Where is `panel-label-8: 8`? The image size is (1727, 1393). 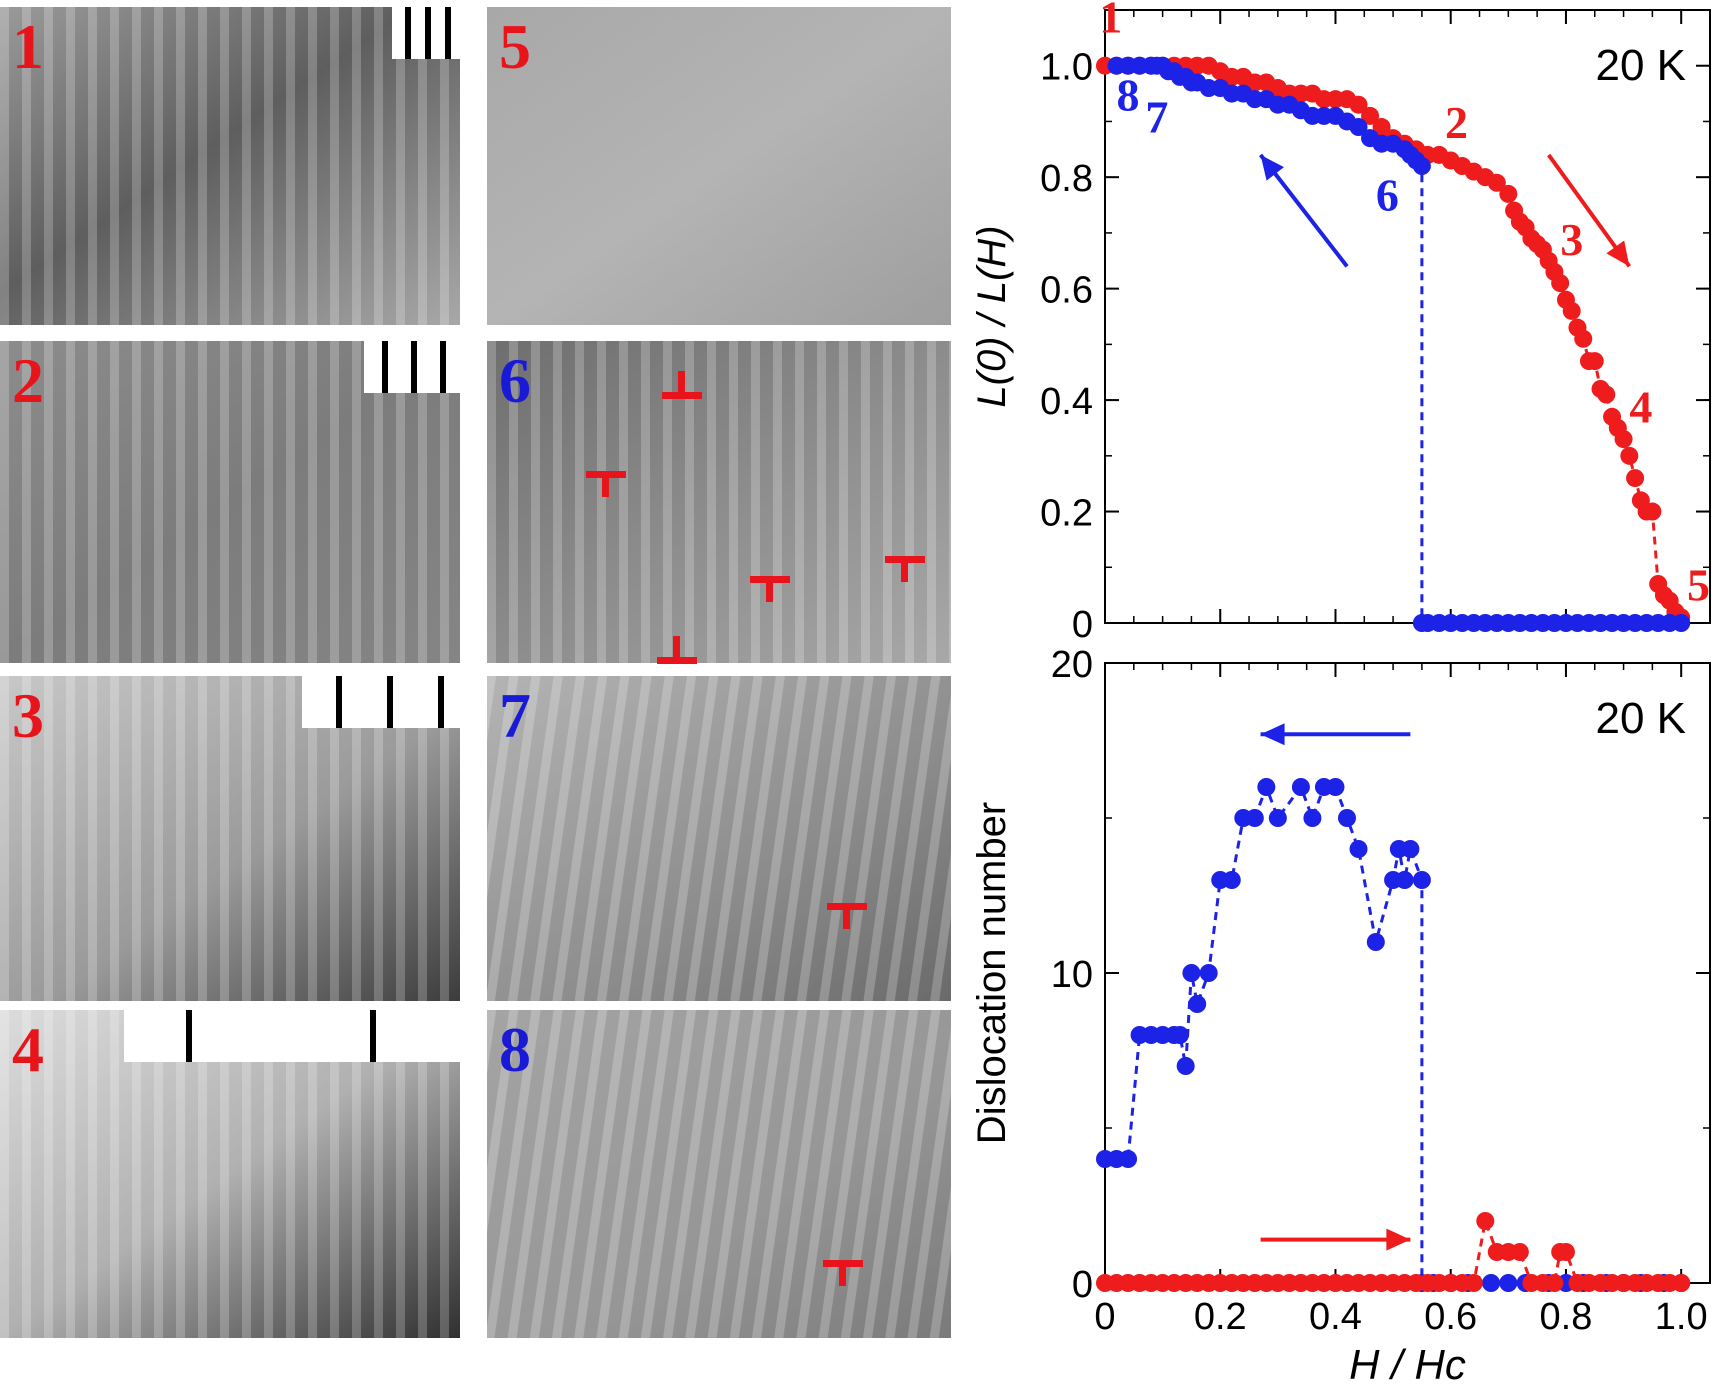 panel-label-8: 8 is located at coordinates (515, 1049).